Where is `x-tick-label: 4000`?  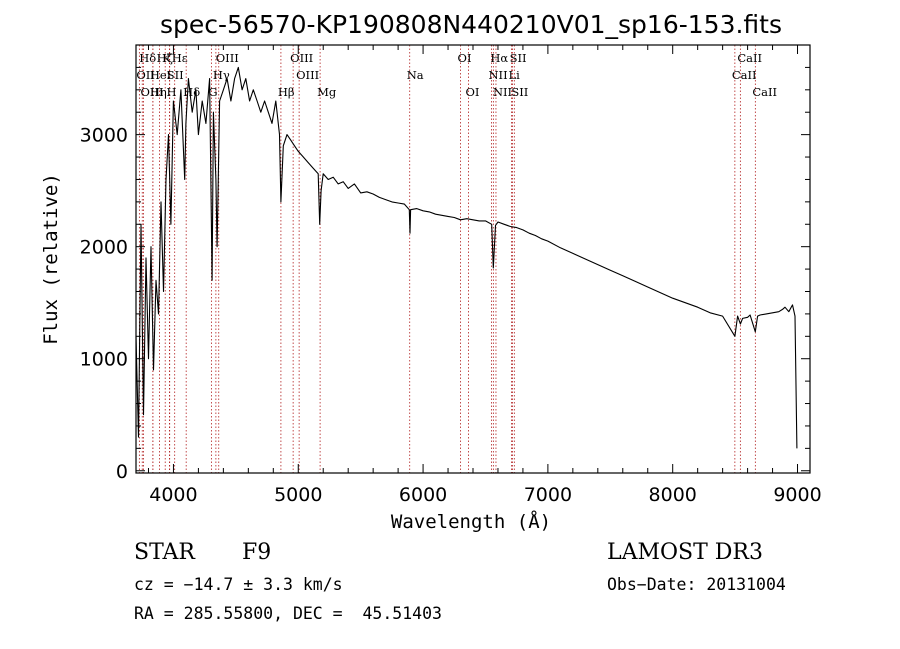
x-tick-label: 4000 is located at coordinates (173, 495).